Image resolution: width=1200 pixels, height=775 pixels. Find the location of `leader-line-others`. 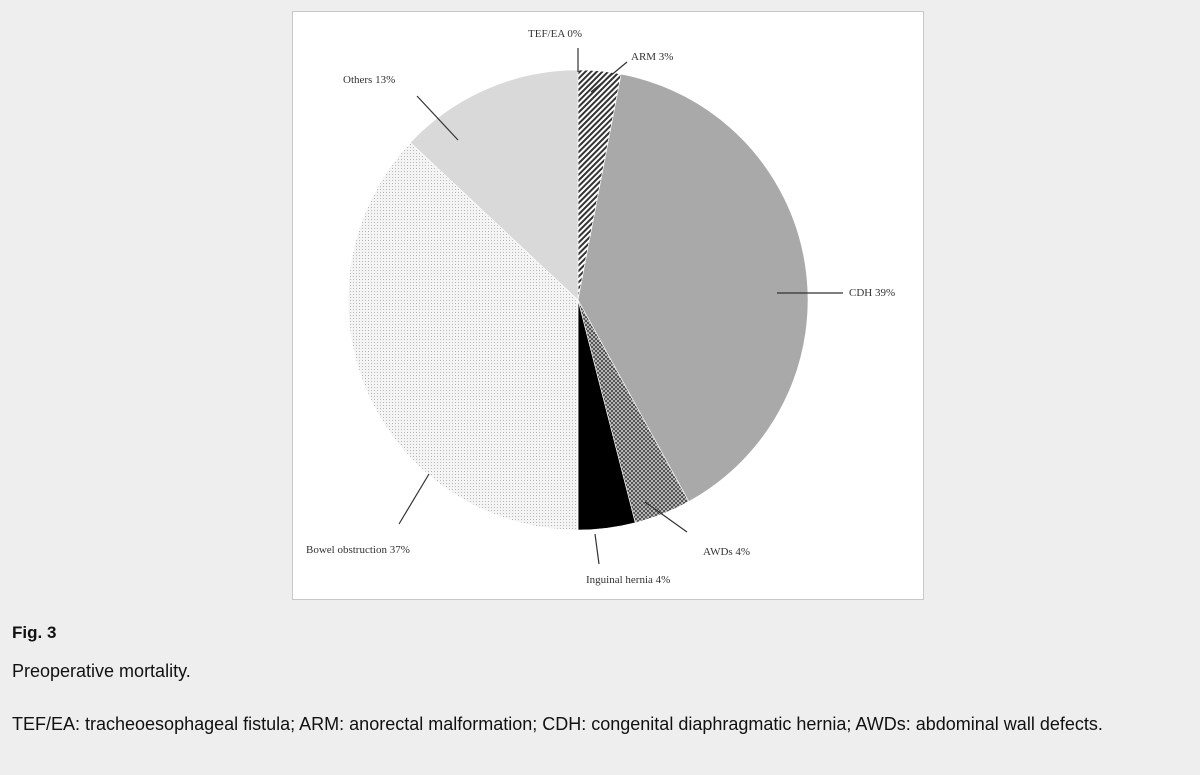

leader-line-others is located at coordinates (437, 118).